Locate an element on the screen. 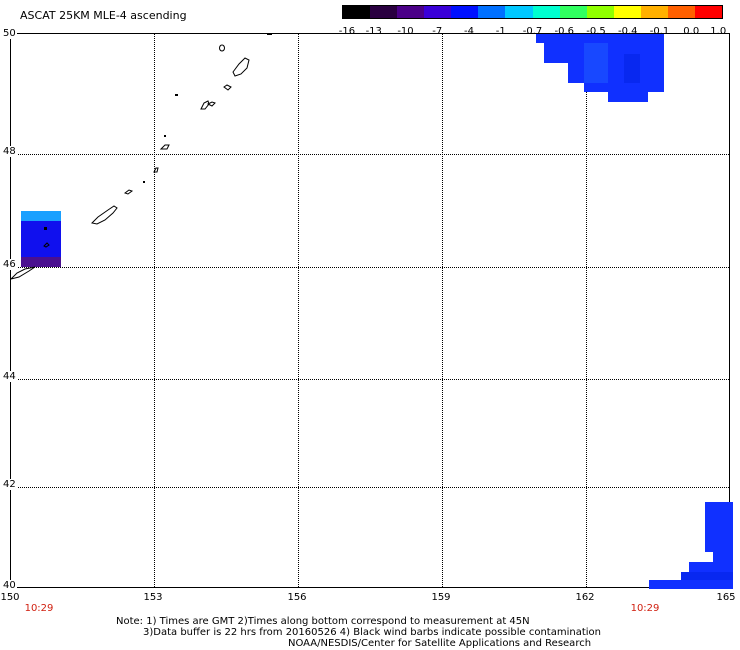 This screenshot has height=650, width=740. product-title: ASCAT 25KM MLE-4 ascending is located at coordinates (103, 15).